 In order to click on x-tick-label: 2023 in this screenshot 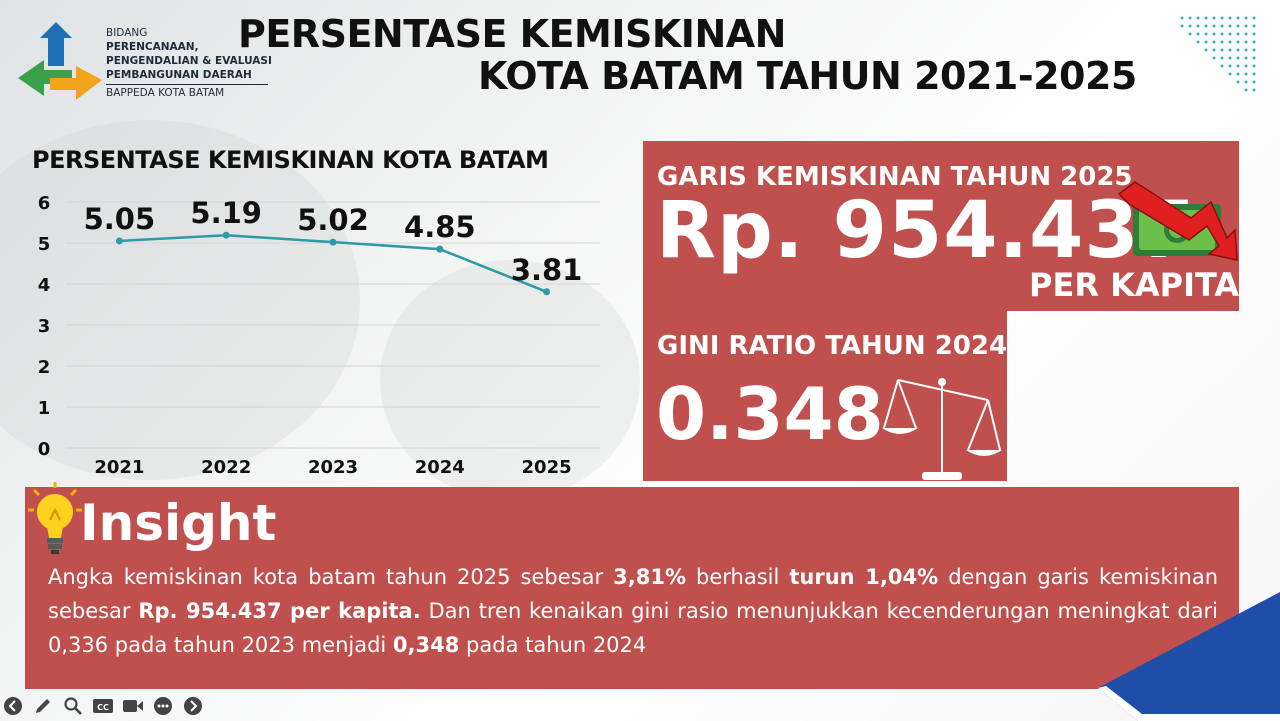, I will do `click(333, 467)`.